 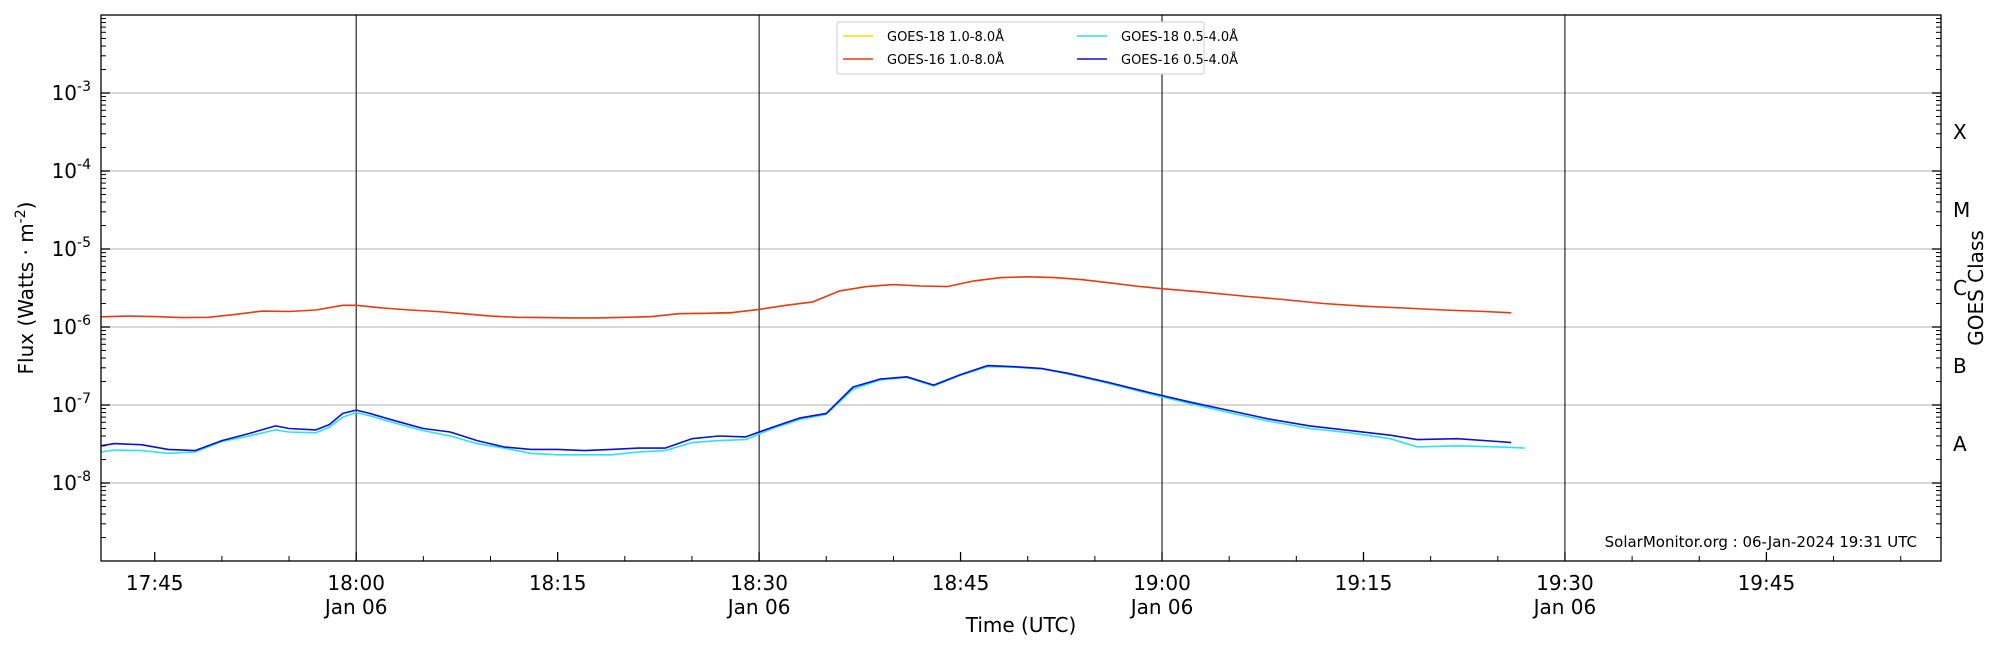 I want to click on x-tick-label: 19:30, so click(x=1565, y=583).